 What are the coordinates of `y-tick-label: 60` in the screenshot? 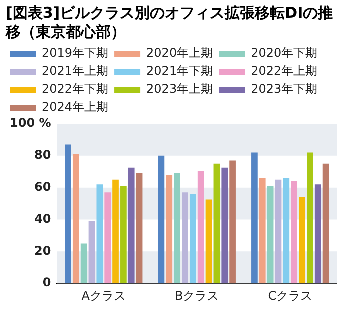 It's located at (43, 187).